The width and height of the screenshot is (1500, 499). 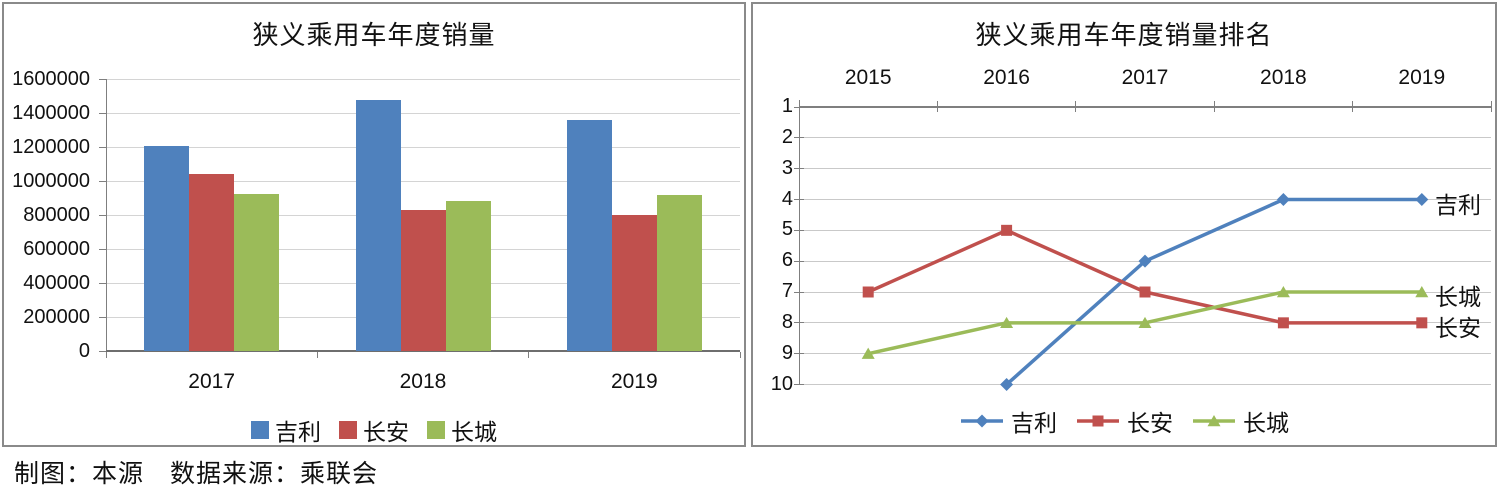 I want to click on x-axis-line, so click(x=423, y=351).